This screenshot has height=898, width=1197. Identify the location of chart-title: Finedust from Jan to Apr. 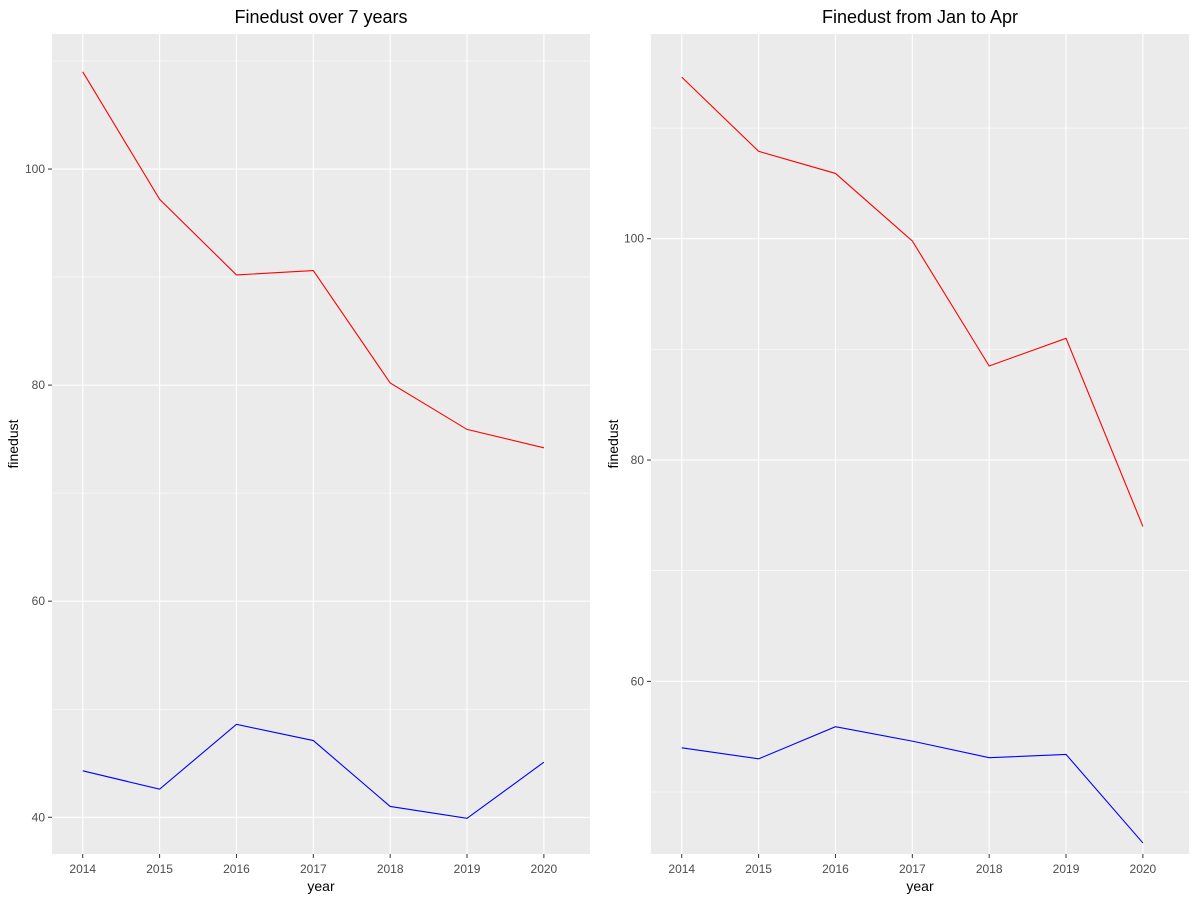
(920, 17).